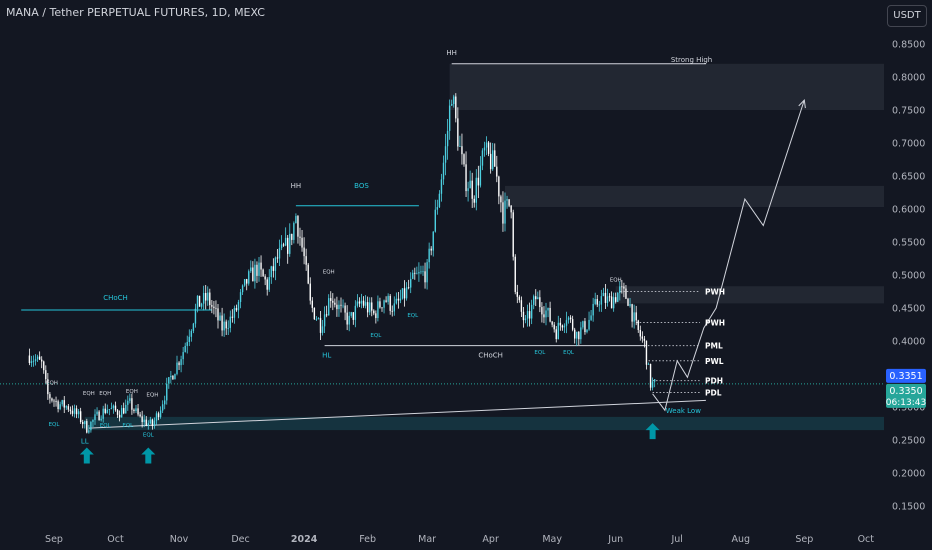  Describe the element at coordinates (179, 539) in the screenshot. I see `x-tick-label: Nov` at that location.